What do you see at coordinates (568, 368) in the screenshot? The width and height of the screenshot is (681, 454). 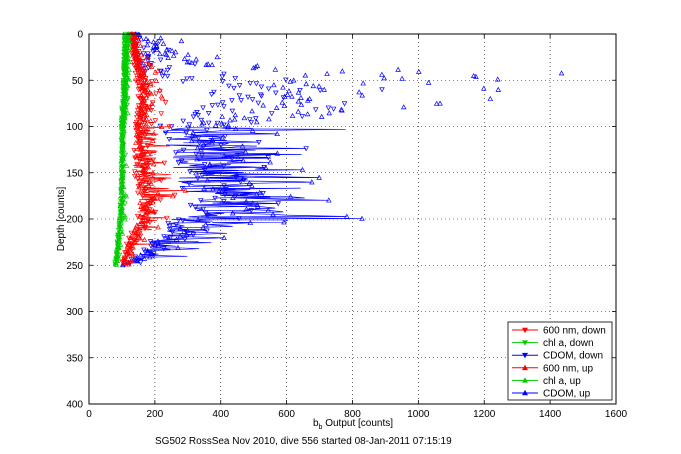 I see `legend-label: 600 nm, up` at bounding box center [568, 368].